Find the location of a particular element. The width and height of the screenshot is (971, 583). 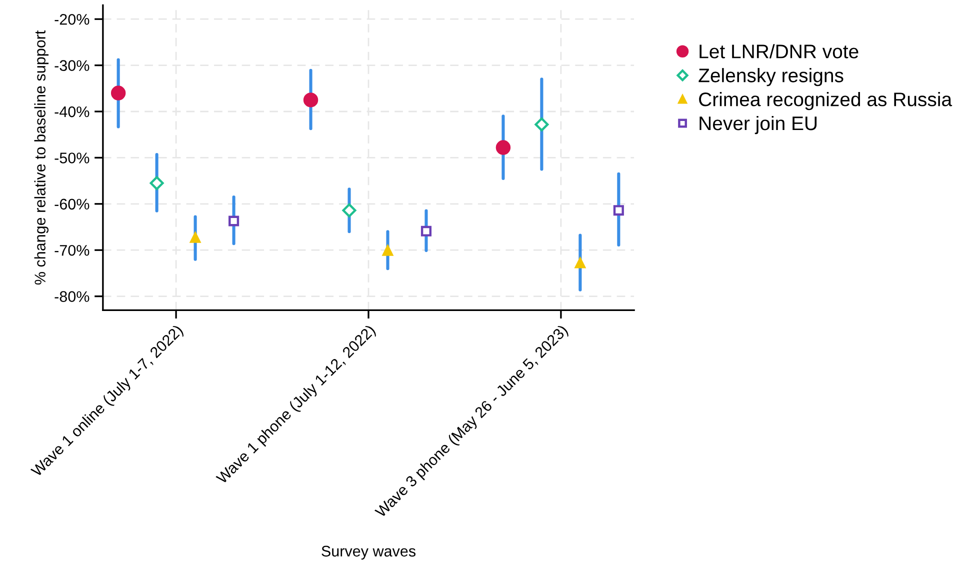

legend-label: Never join EU is located at coordinates (758, 125).